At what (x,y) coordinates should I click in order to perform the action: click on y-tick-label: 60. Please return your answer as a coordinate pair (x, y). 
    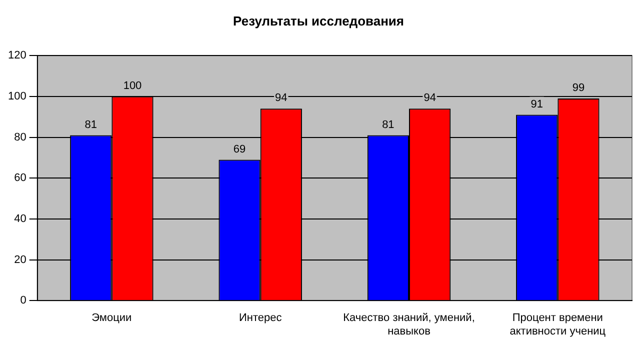
    Looking at the image, I should click on (20, 178).